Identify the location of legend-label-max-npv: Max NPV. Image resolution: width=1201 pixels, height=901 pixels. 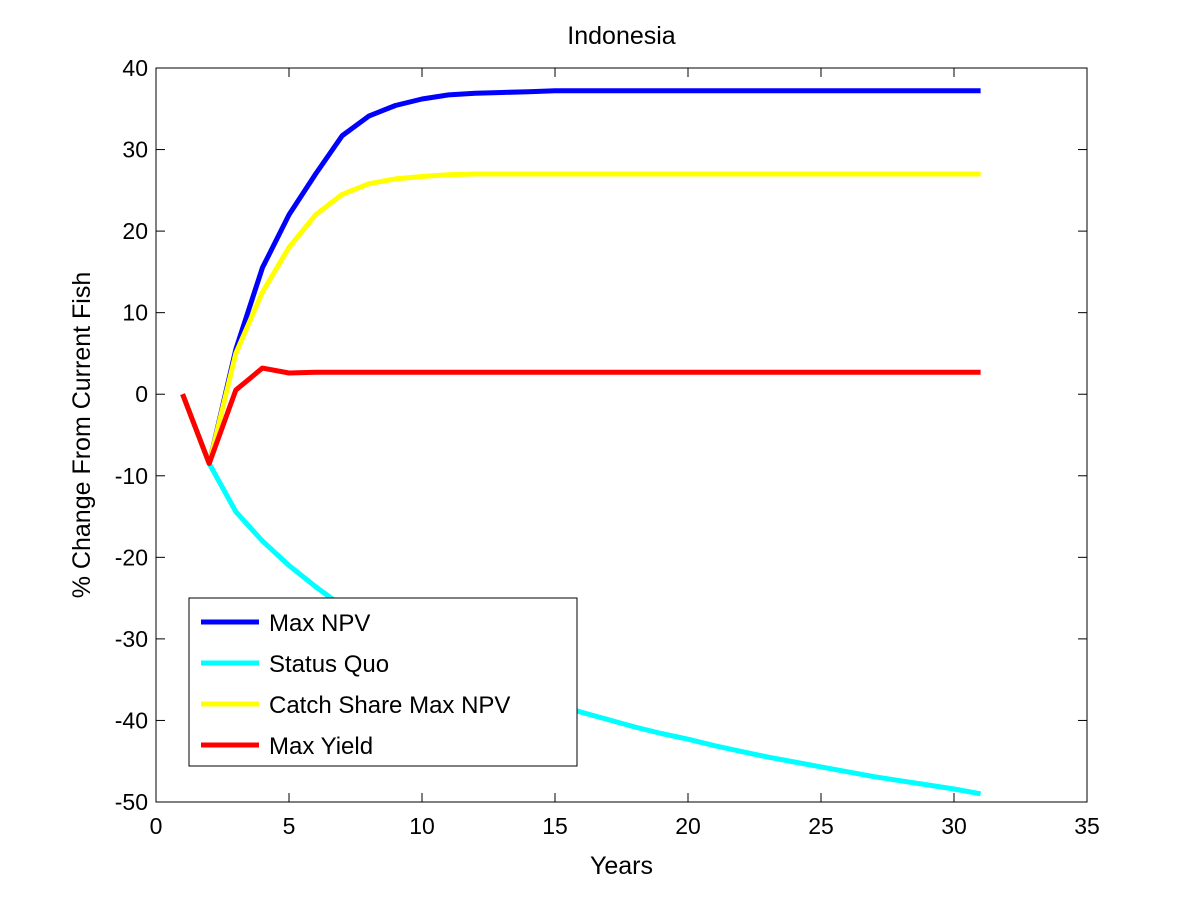
(319, 623).